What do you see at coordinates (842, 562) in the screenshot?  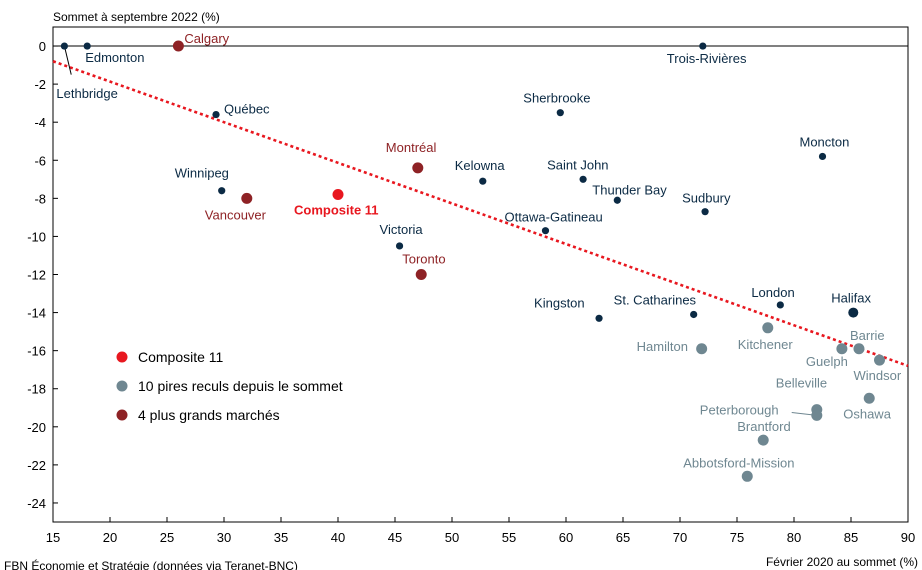 I see `x-axis-title: Février 2020 au sommet (%)` at bounding box center [842, 562].